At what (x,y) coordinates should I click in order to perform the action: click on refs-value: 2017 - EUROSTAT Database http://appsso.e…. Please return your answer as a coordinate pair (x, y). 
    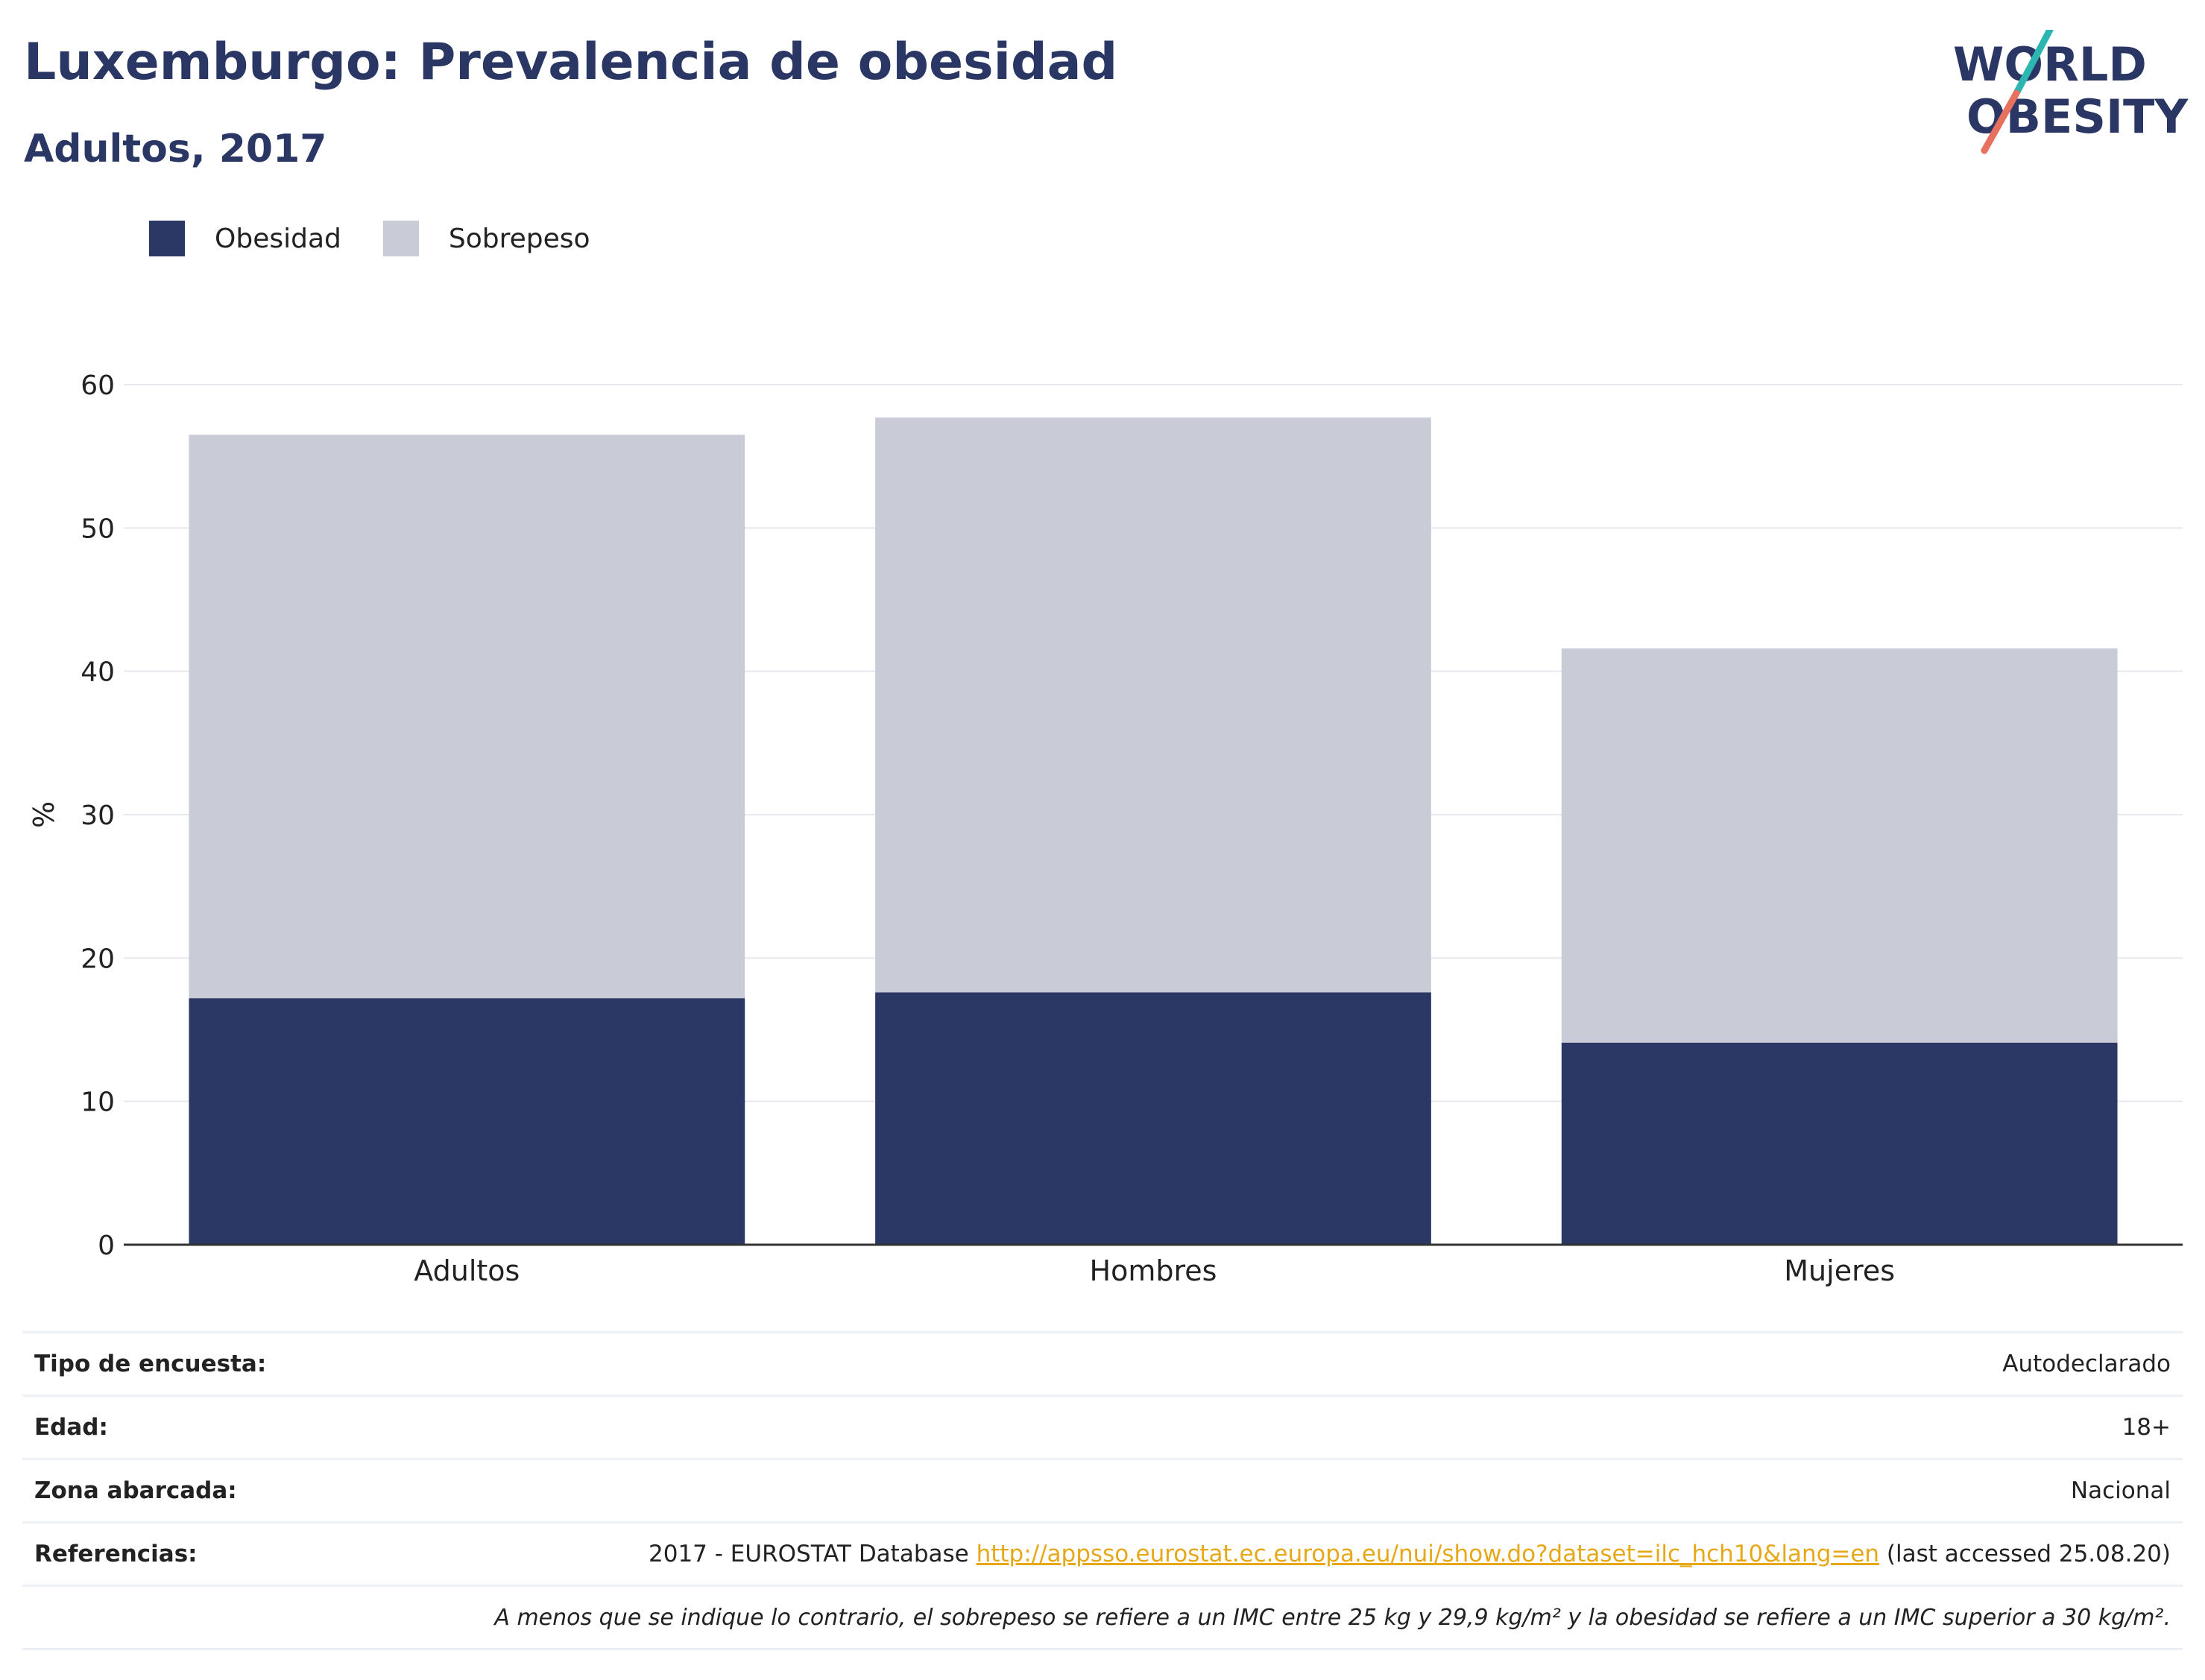
    Looking at the image, I should click on (1416, 1554).